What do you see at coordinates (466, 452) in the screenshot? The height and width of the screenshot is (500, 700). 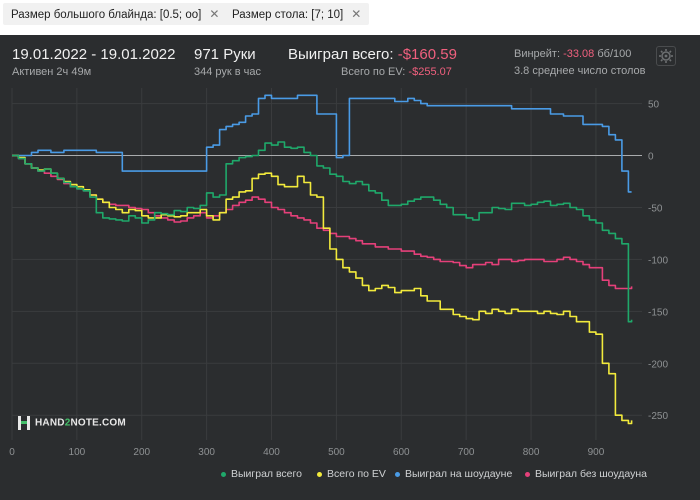 I see `x-tick-label: 700` at bounding box center [466, 452].